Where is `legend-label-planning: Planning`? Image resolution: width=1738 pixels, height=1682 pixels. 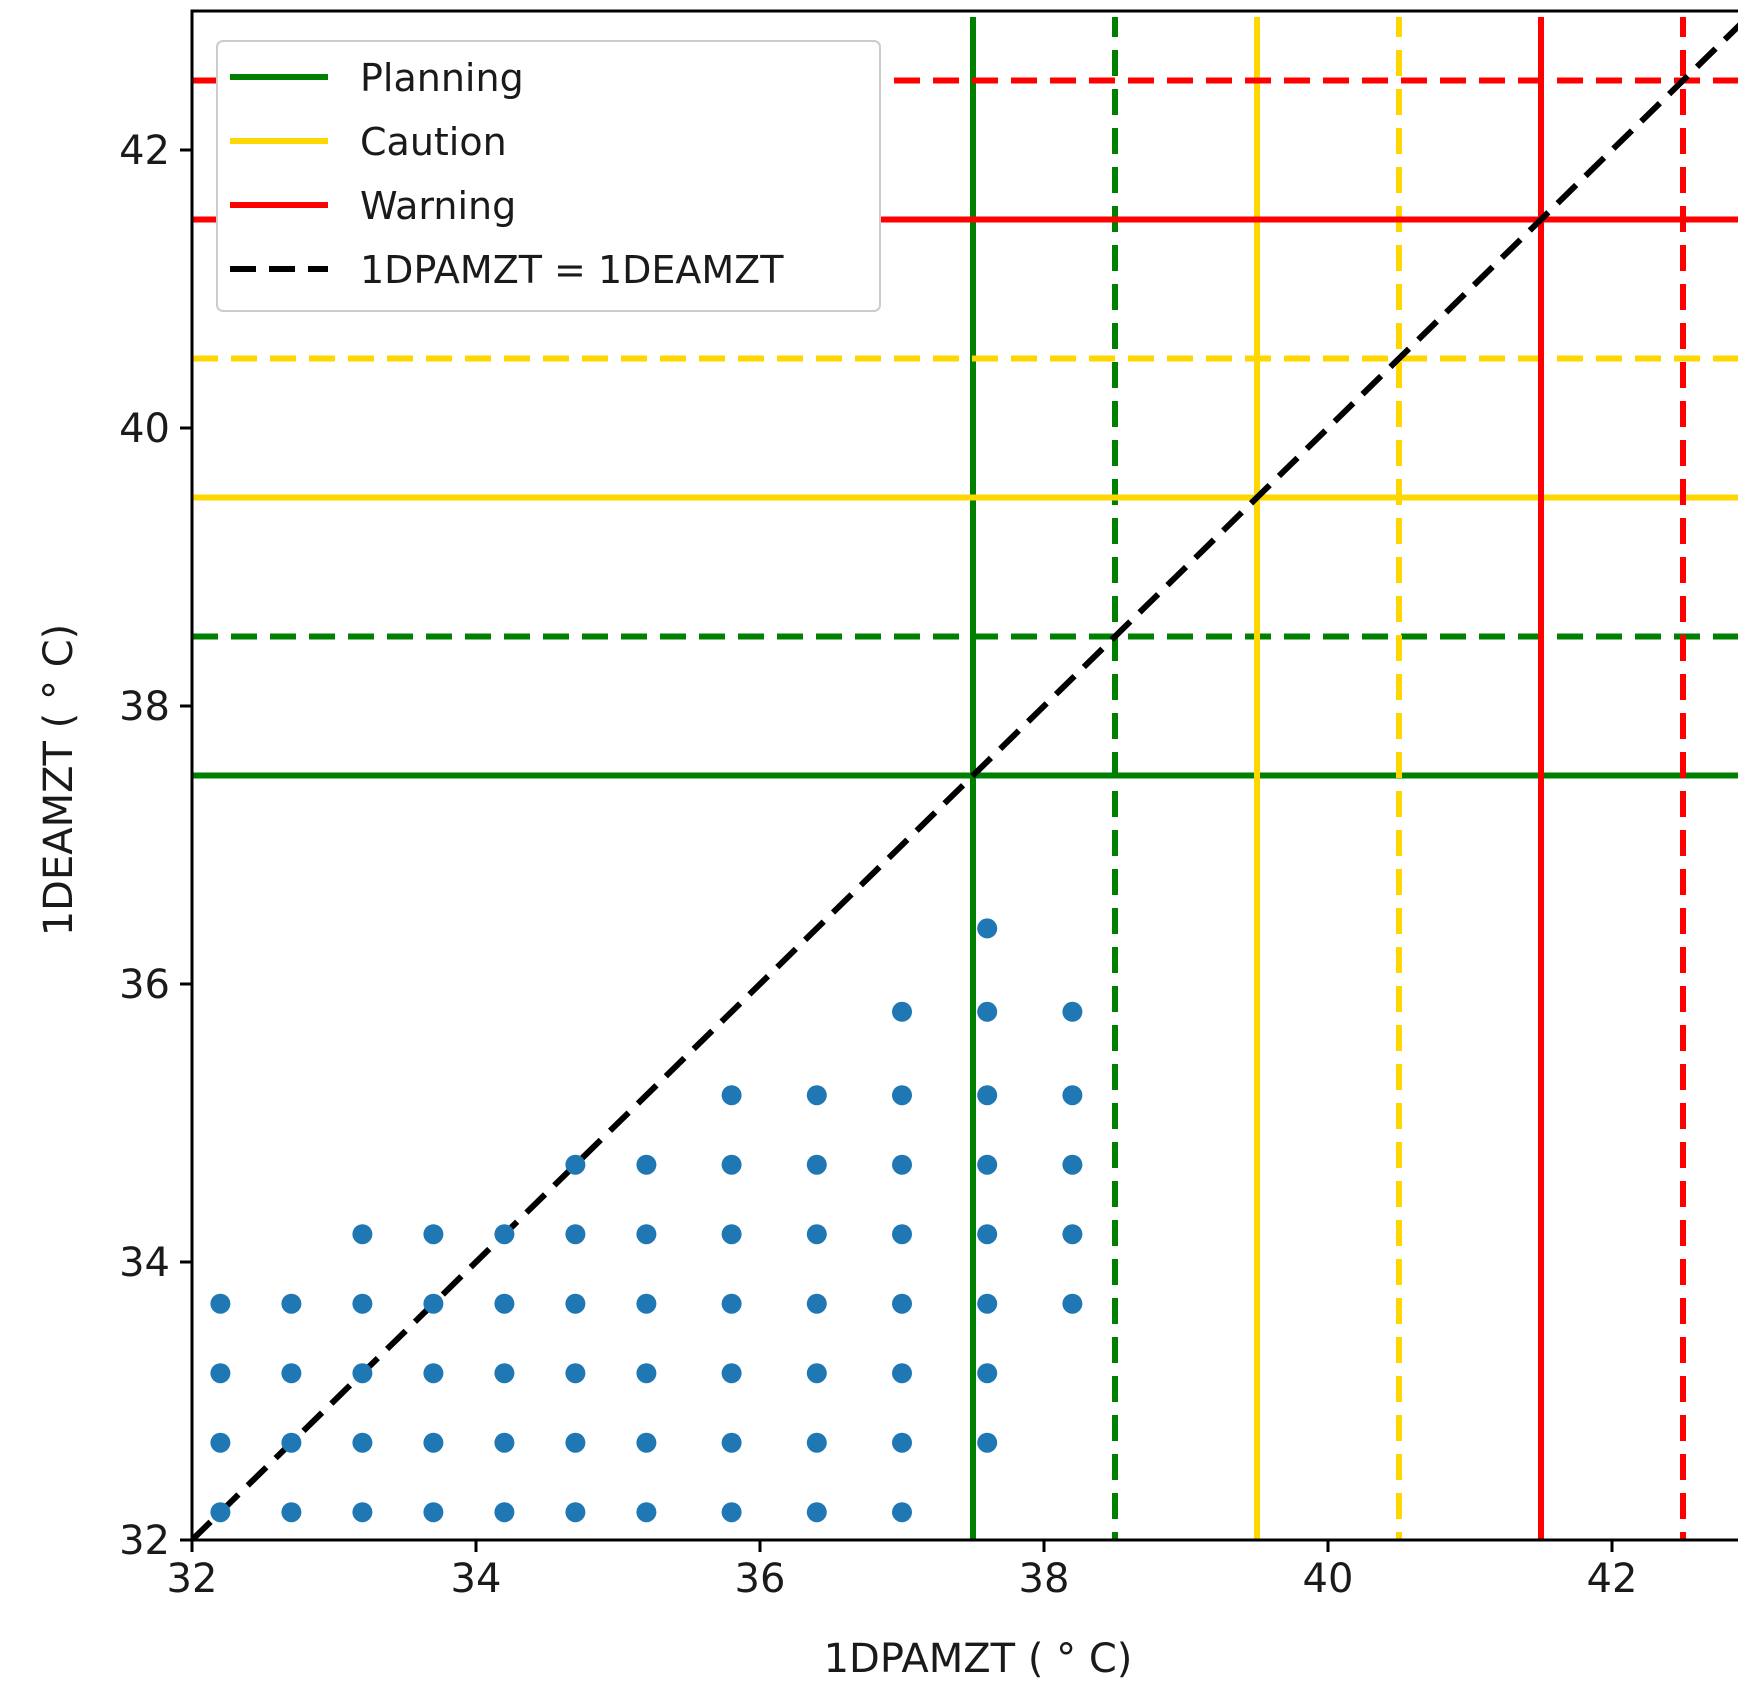
legend-label-planning: Planning is located at coordinates (442, 78).